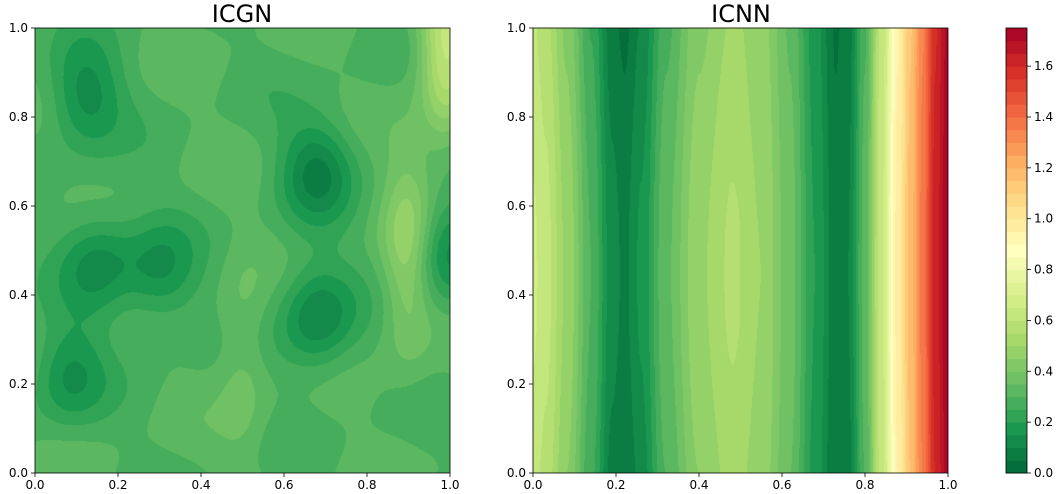 The height and width of the screenshot is (494, 1058). I want to click on colorbar-tick-label: 0.6, so click(1043, 320).